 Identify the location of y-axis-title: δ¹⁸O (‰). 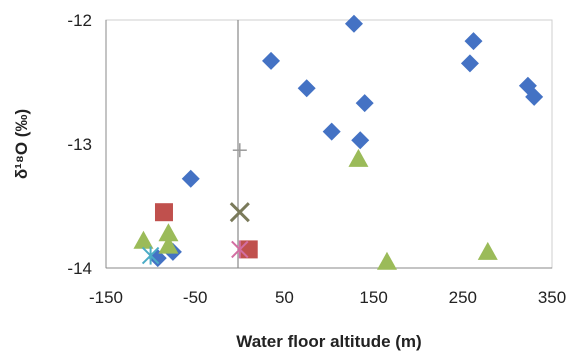
(21, 144).